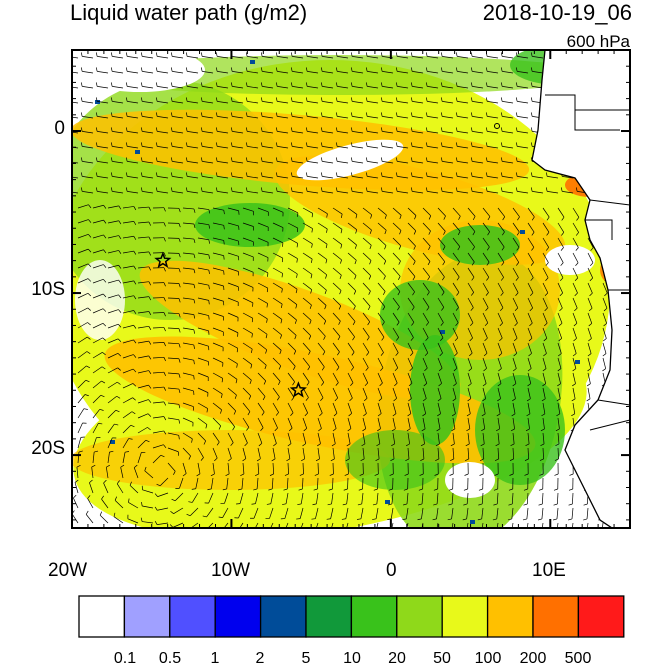  What do you see at coordinates (442, 659) in the screenshot?
I see `colorbar-label: 50` at bounding box center [442, 659].